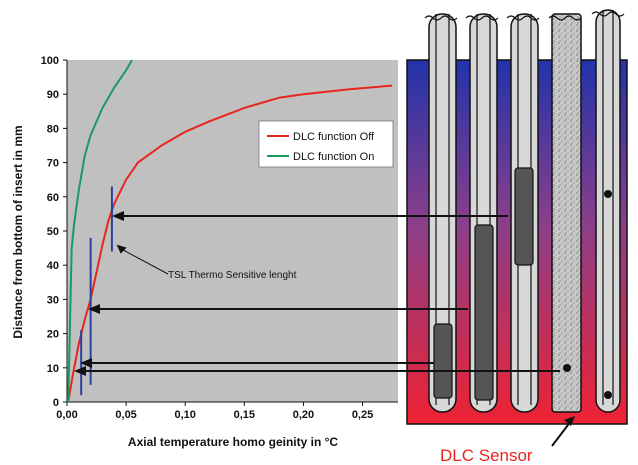  I want to click on legend: DLC function Off DLC function On, so click(326, 144).